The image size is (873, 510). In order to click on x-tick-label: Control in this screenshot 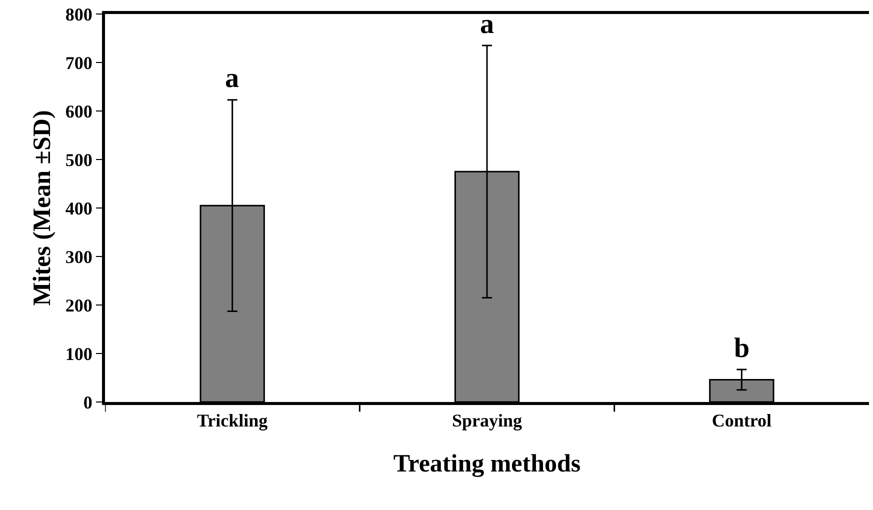, I will do `click(742, 420)`.